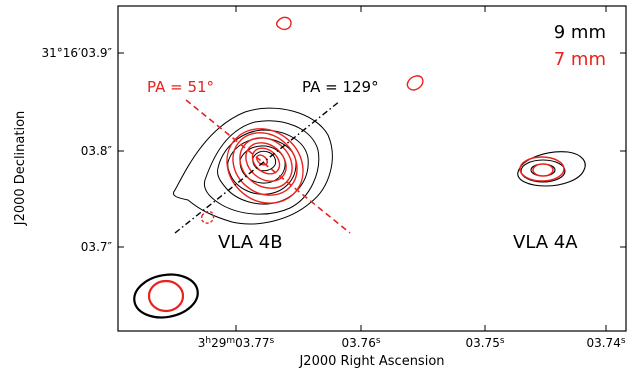 This screenshot has height=371, width=639. I want to click on contour-vla4a-7mm-inner, so click(543, 170).